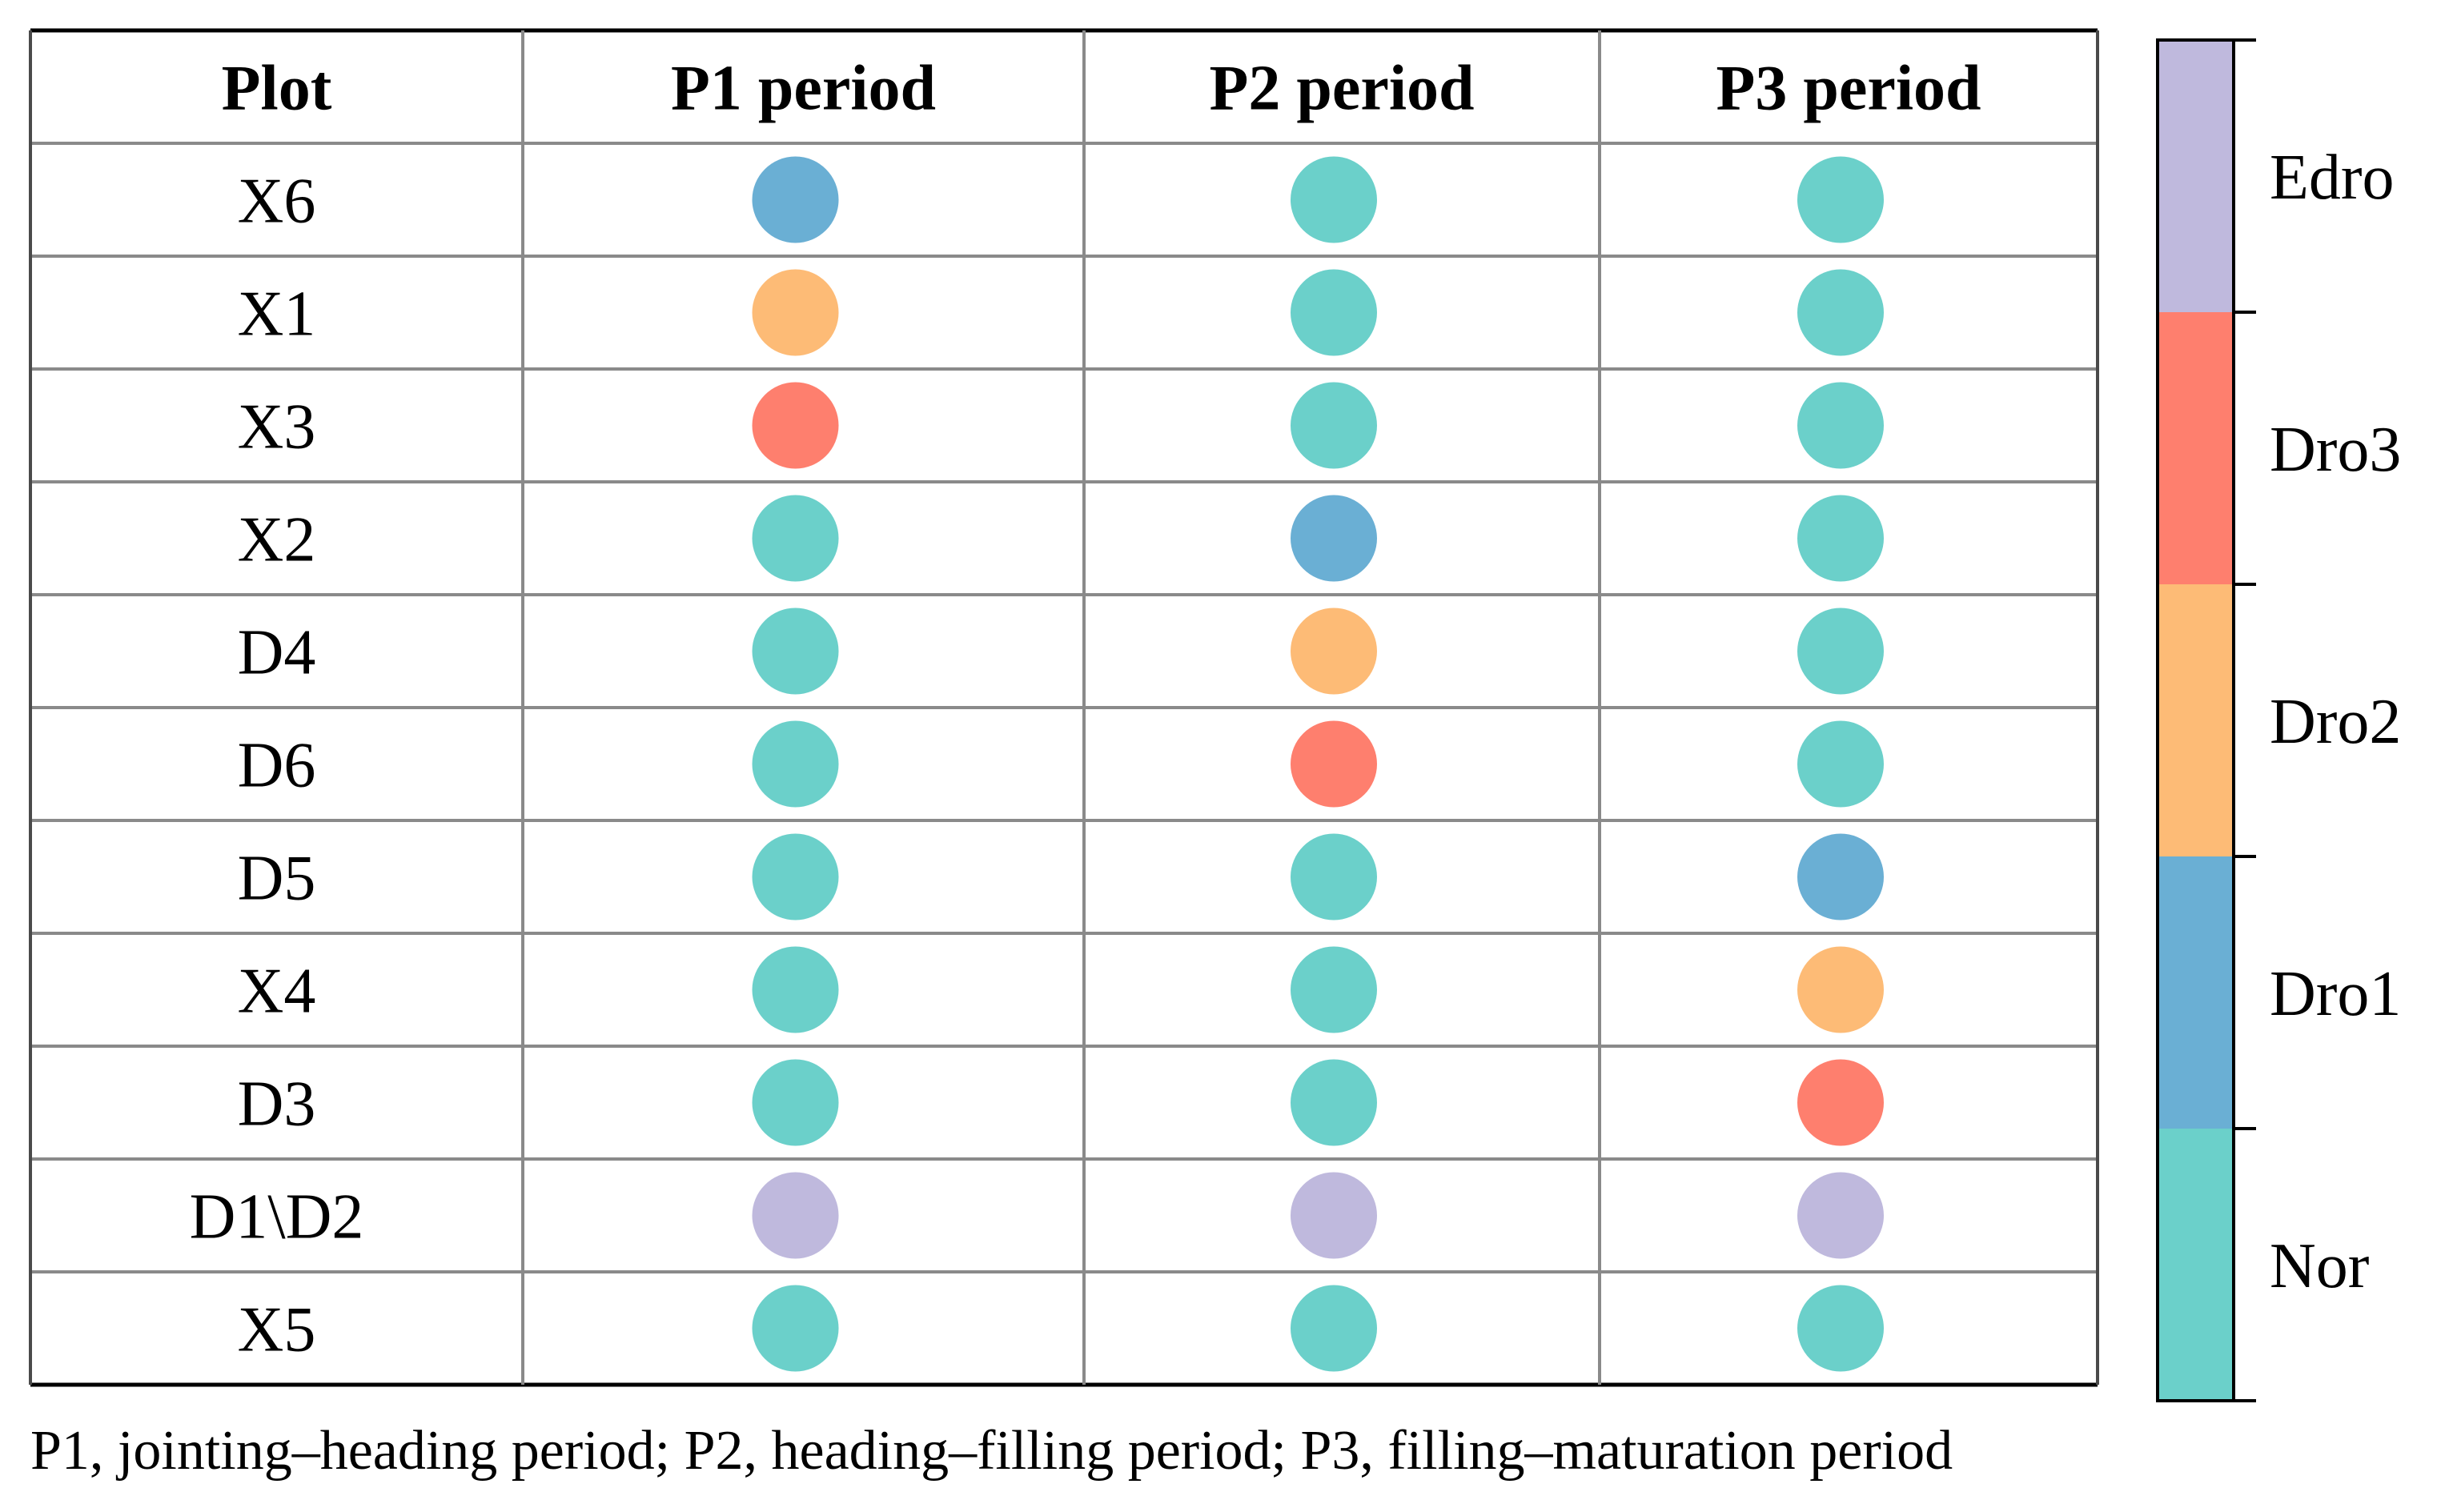  What do you see at coordinates (1102, 89) in the screenshot?
I see `table-header: Plot P1 period P2 period P3 period` at bounding box center [1102, 89].